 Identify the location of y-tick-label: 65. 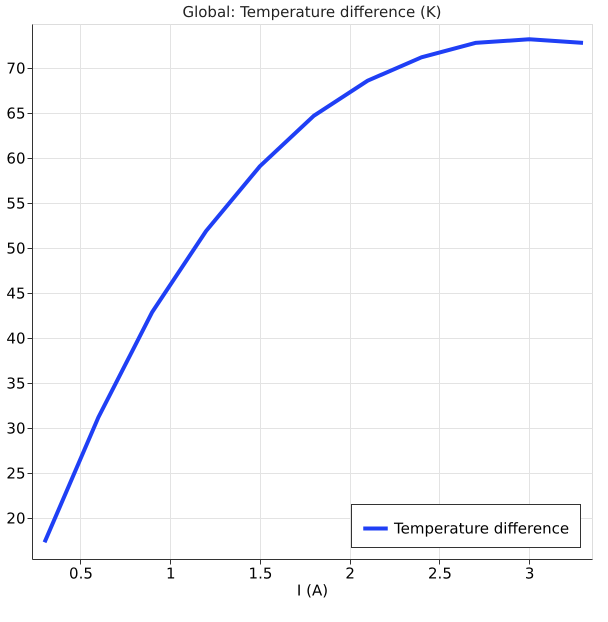
(16, 113).